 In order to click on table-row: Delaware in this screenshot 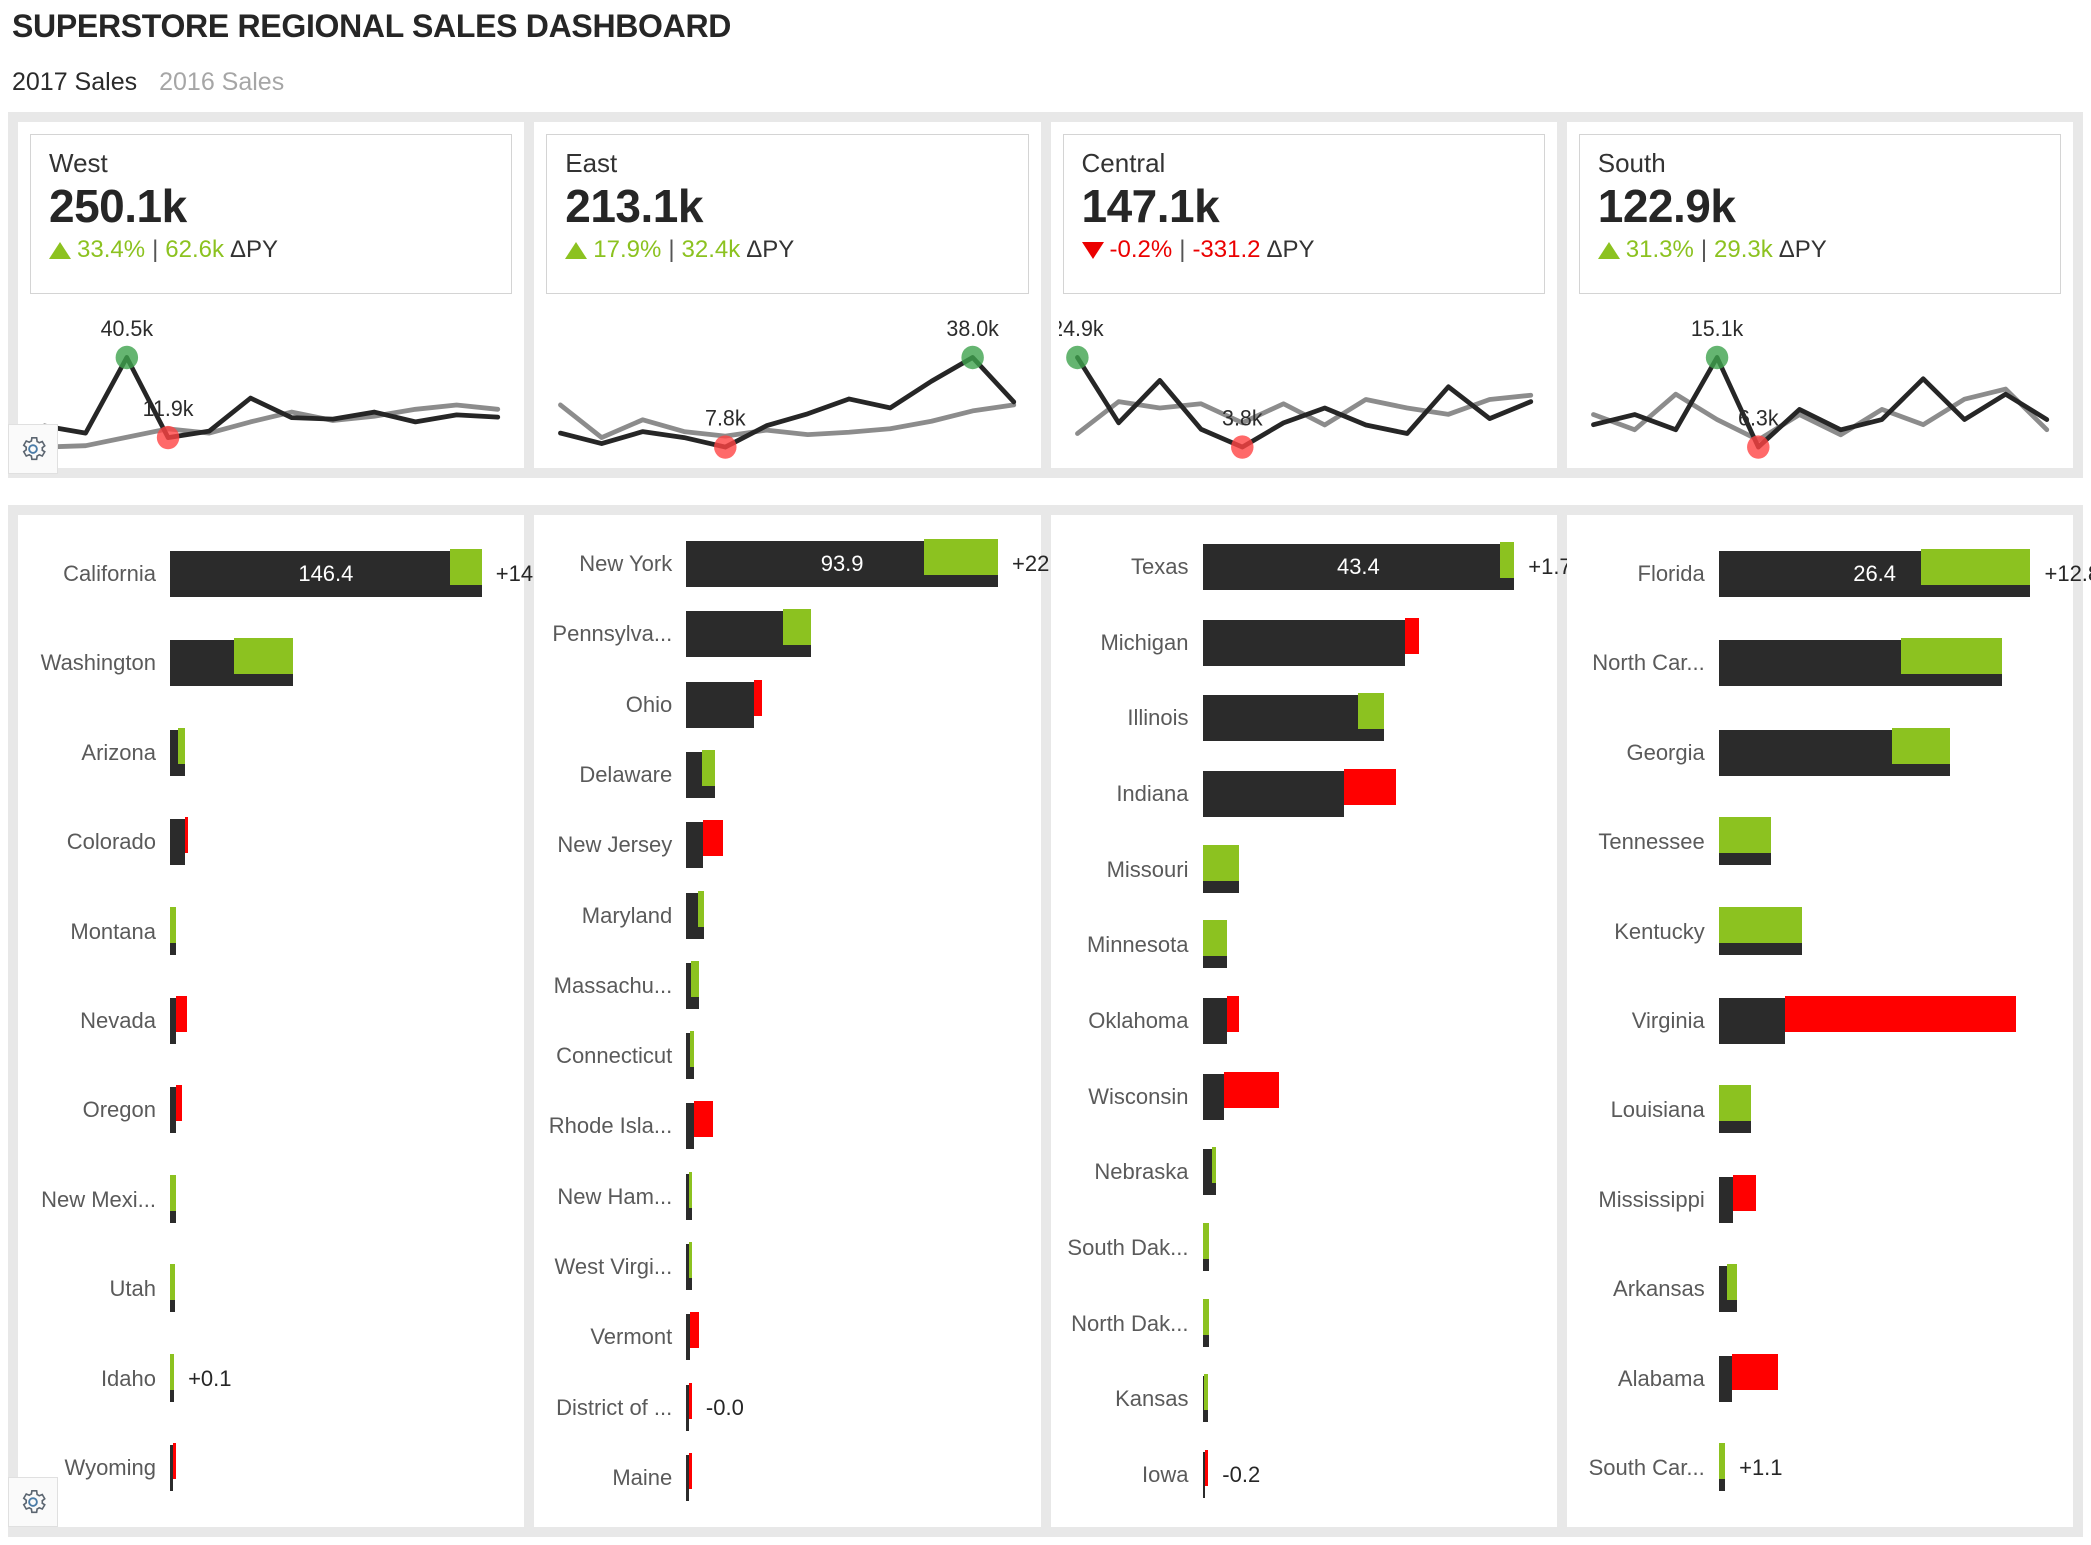, I will do `click(787, 775)`.